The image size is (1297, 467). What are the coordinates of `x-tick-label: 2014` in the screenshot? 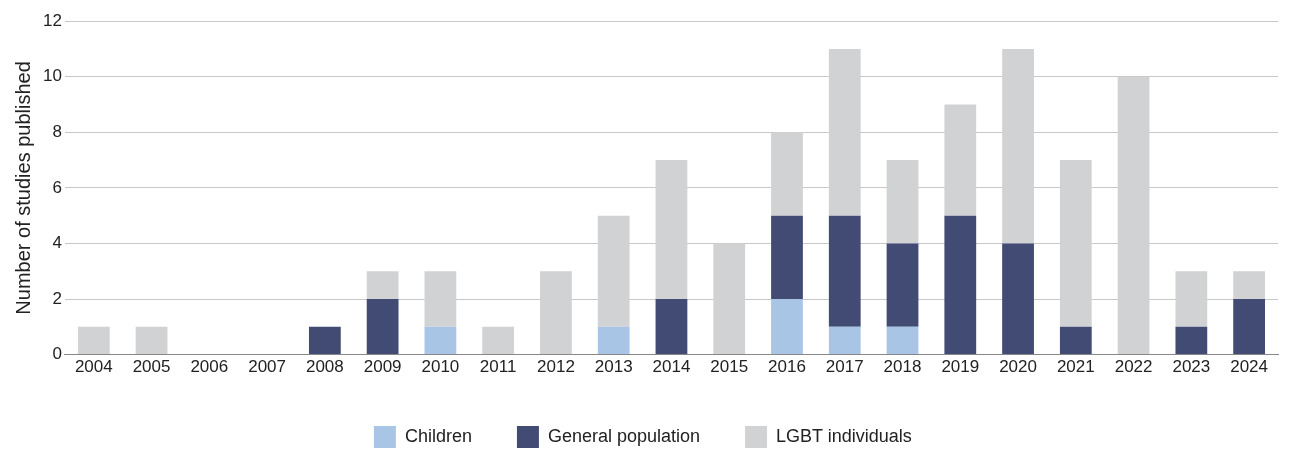 It's located at (671, 367).